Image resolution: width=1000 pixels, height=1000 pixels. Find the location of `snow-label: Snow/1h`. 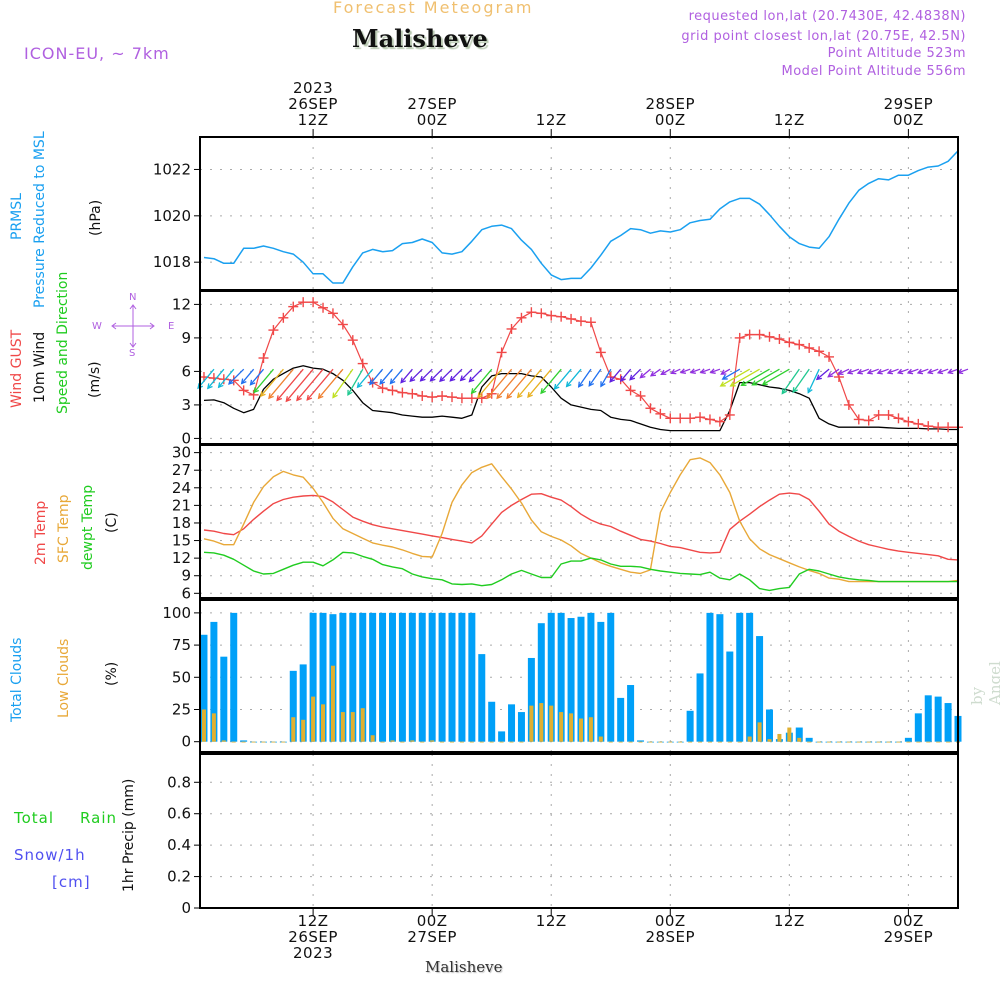

snow-label: Snow/1h is located at coordinates (50, 855).